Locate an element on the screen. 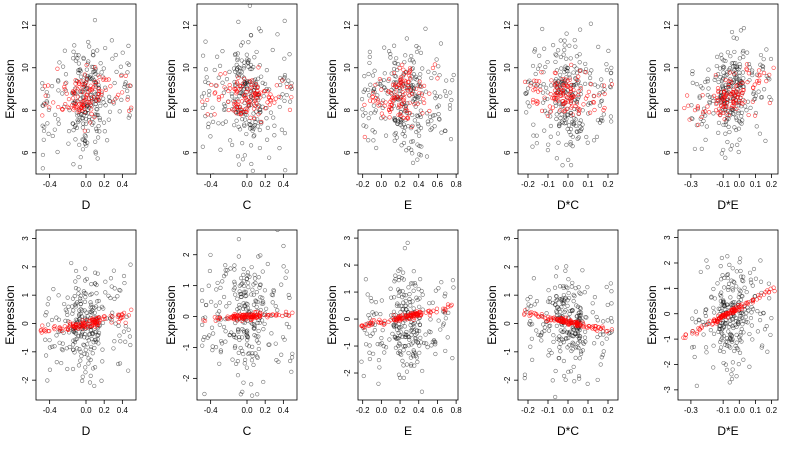  y-tick-label: -1 is located at coordinates (186, 347).